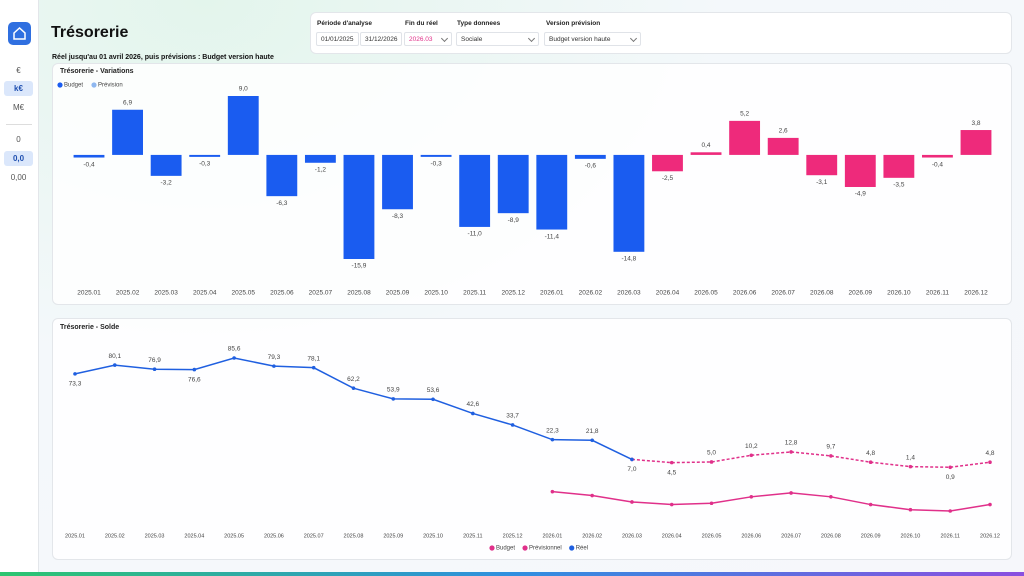  Describe the element at coordinates (337, 39) in the screenshot. I see `date-input: 01/01/2025` at that location.